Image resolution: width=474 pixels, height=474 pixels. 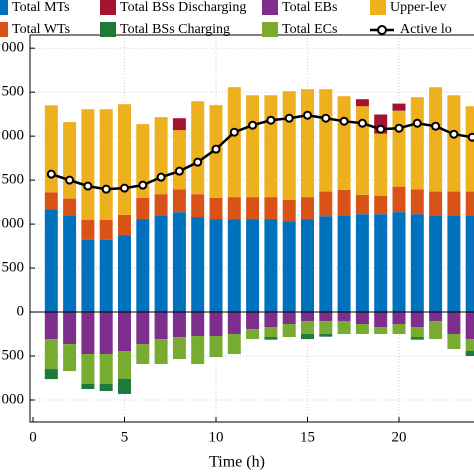 What do you see at coordinates (309, 29) in the screenshot?
I see `legend-label: Total ECs` at bounding box center [309, 29].